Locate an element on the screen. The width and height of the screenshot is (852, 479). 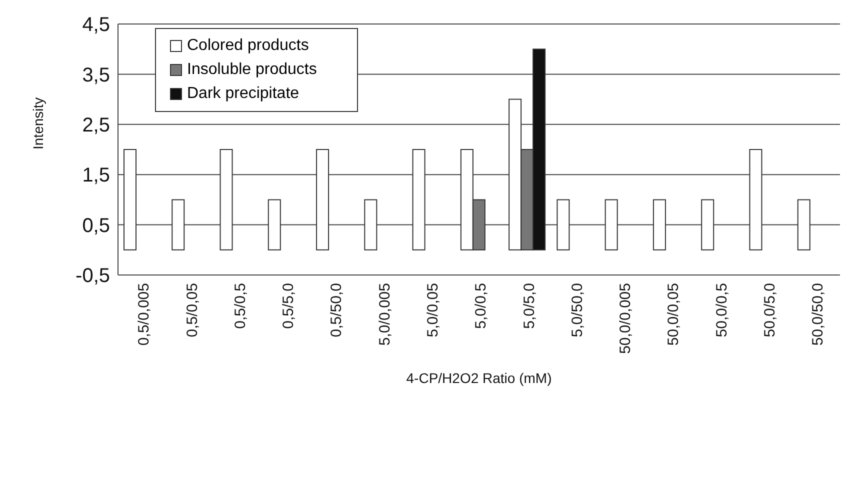
x-tick-label: 0,5/0,5 is located at coordinates (240, 306).